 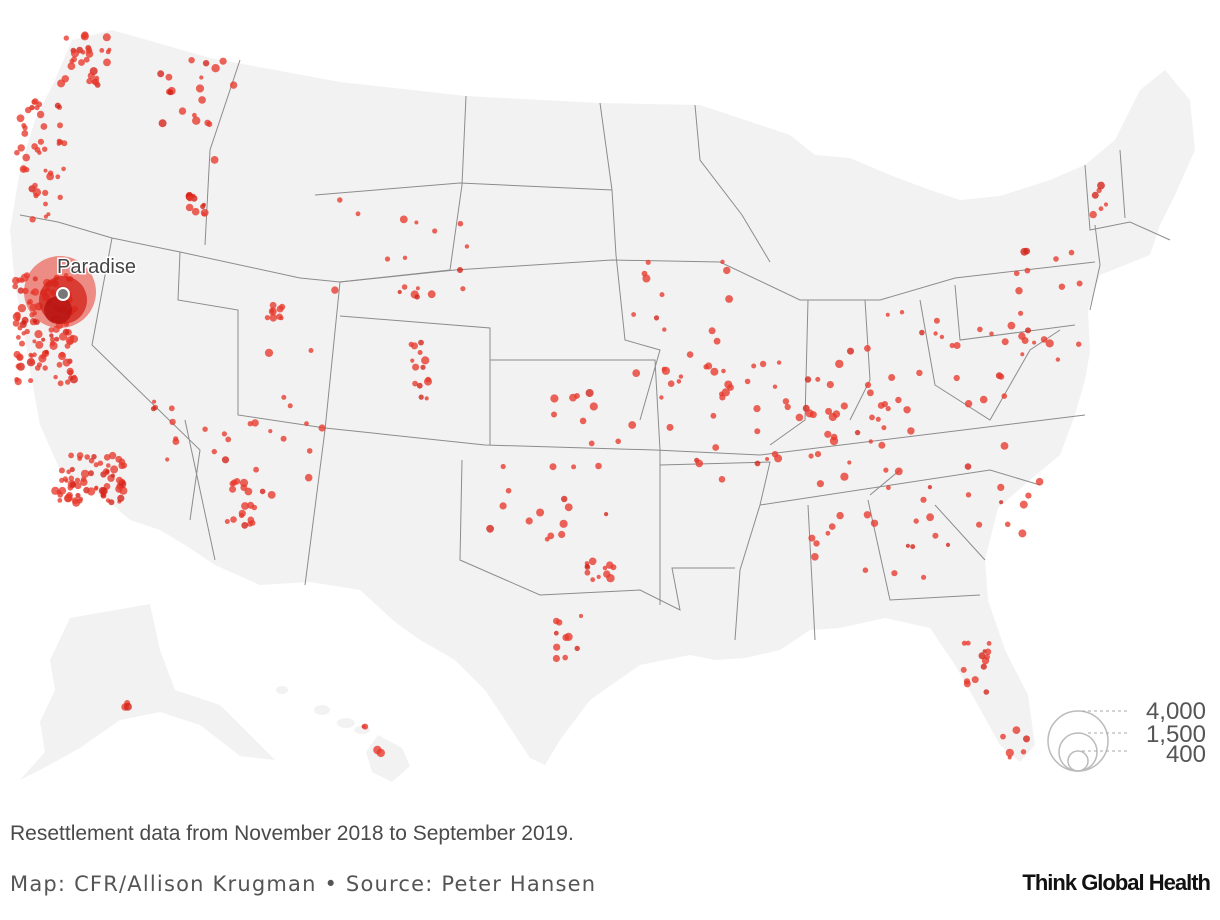 I want to click on paradise-marker, so click(x=63, y=294).